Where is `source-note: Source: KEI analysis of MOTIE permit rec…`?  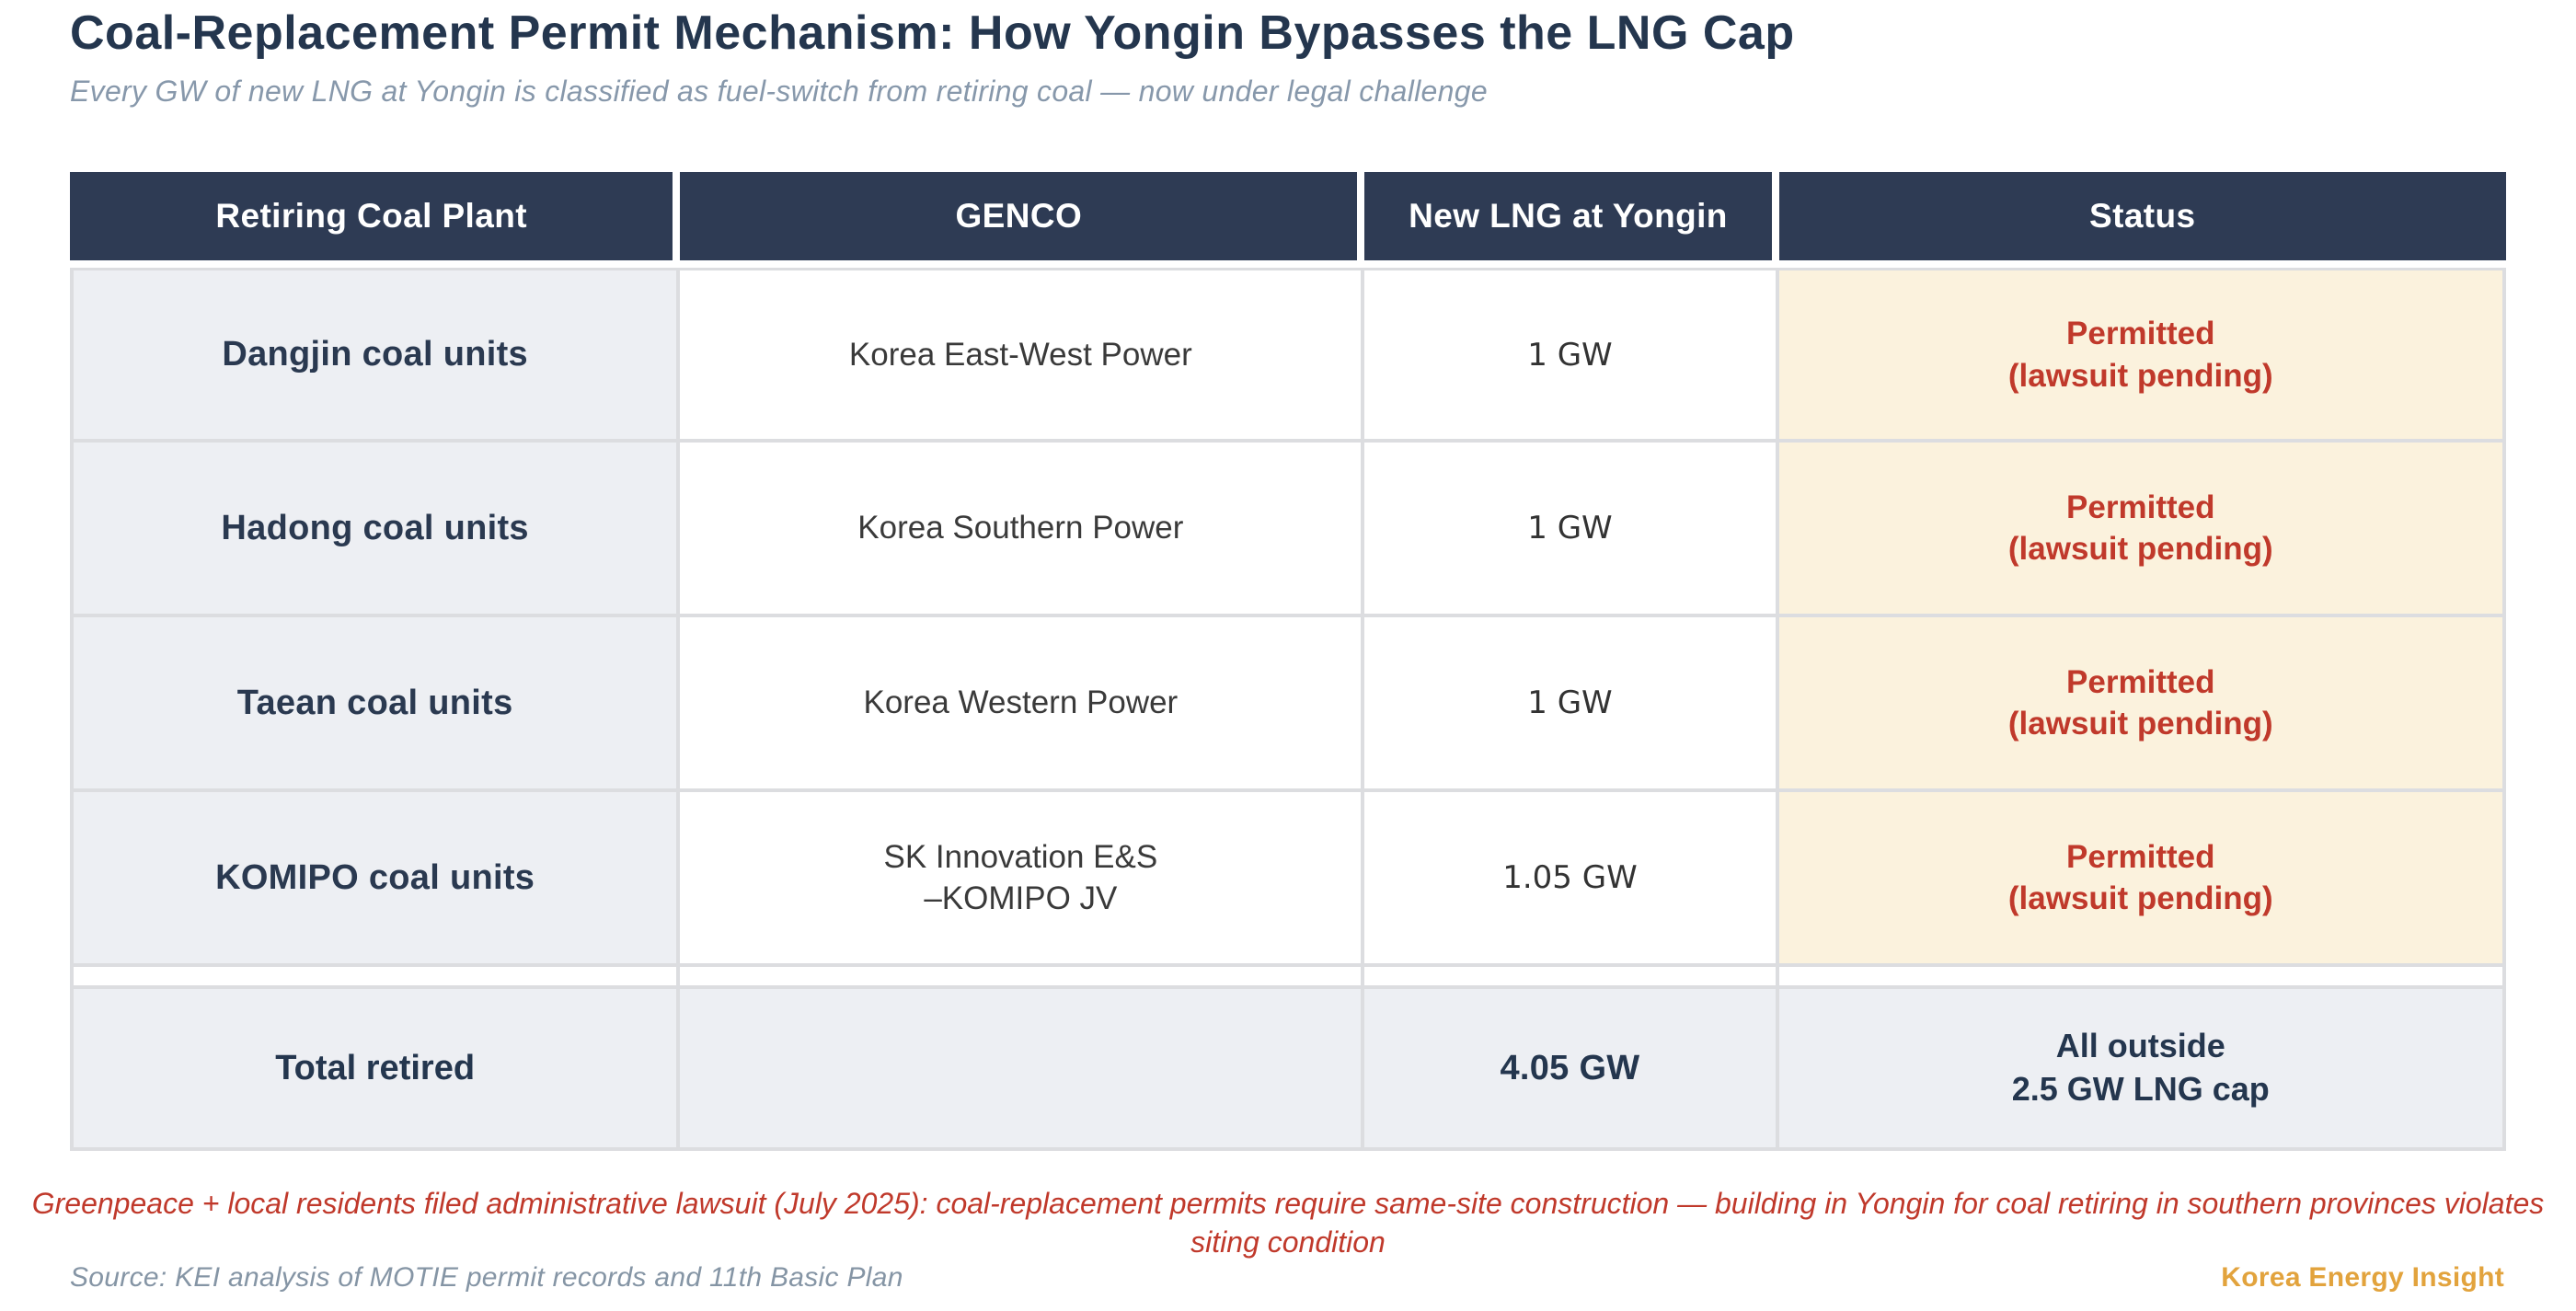 source-note: Source: KEI analysis of MOTIE permit rec… is located at coordinates (486, 1277).